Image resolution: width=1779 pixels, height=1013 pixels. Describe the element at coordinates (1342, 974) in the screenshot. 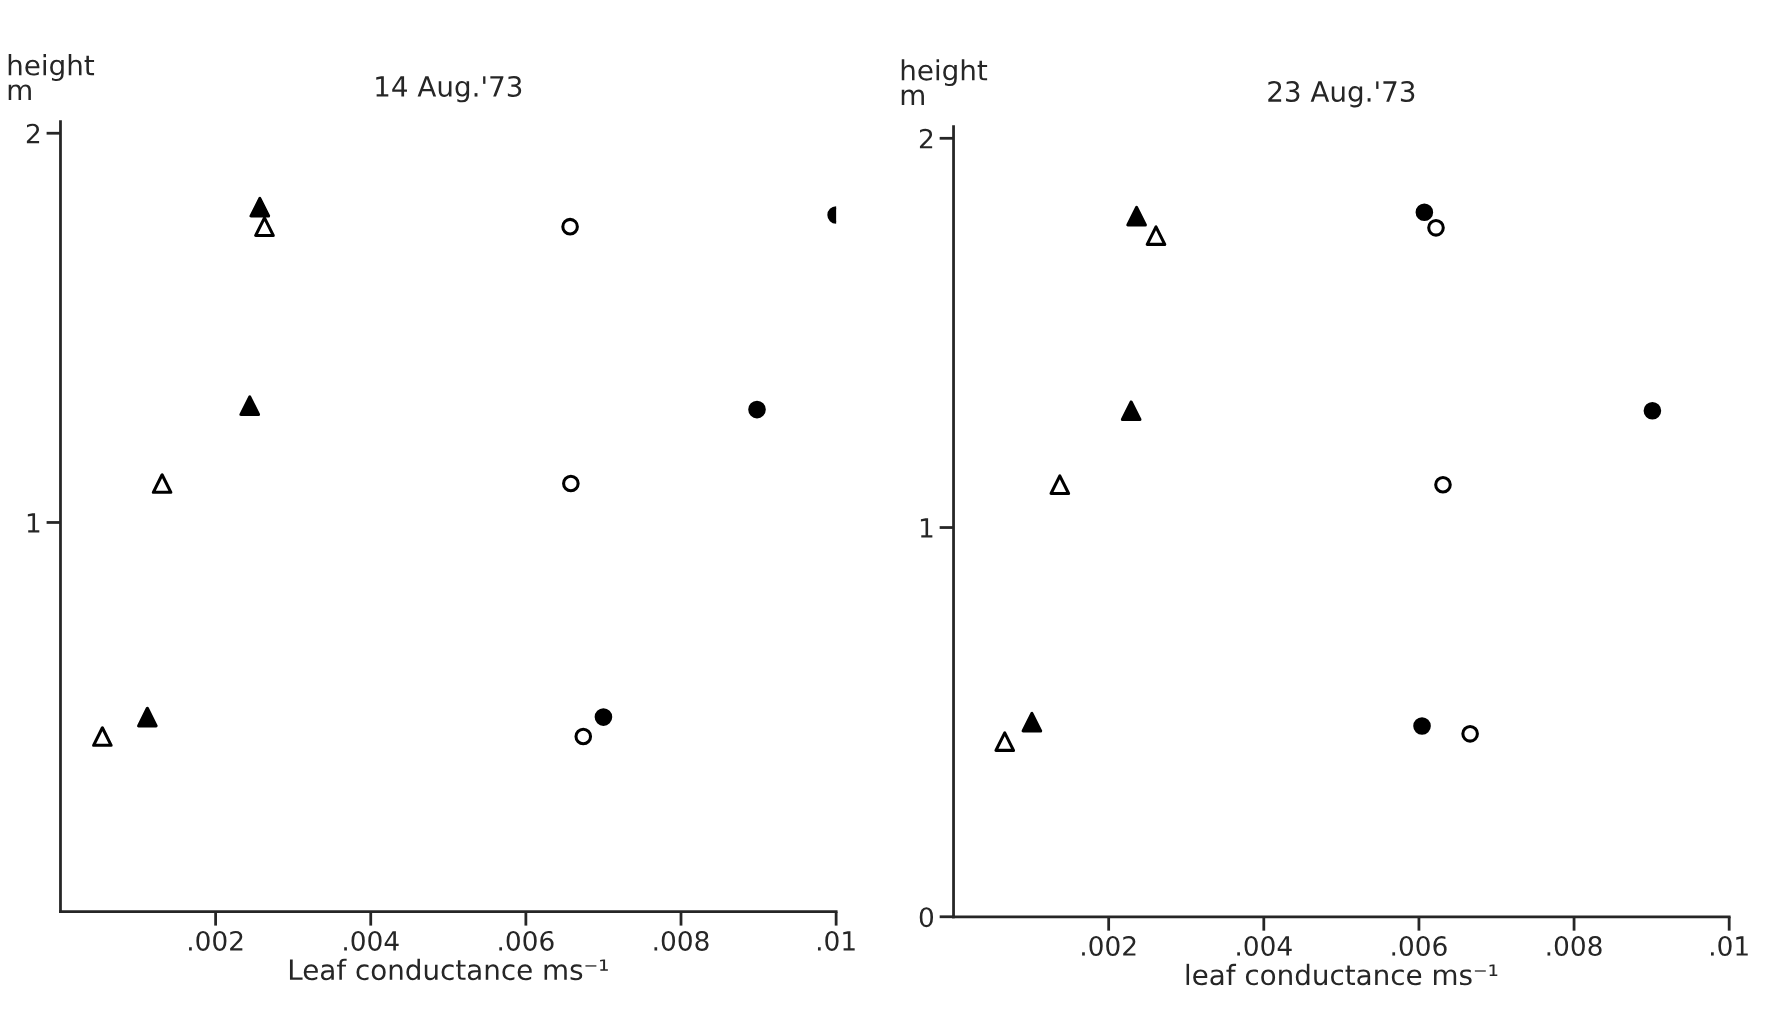

I see `x-axis-title: leaf conductance ms⁻¹` at that location.